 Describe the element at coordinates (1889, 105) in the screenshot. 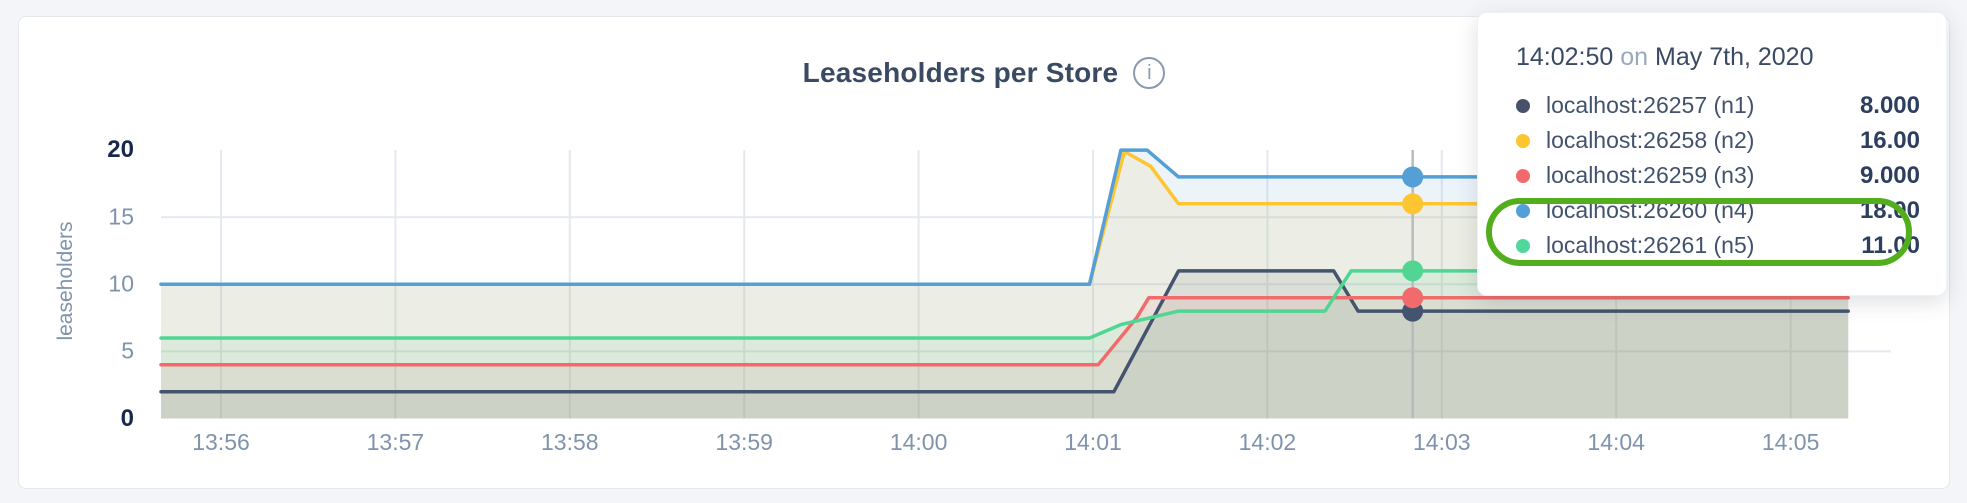

I see `series-value: 8.000` at that location.